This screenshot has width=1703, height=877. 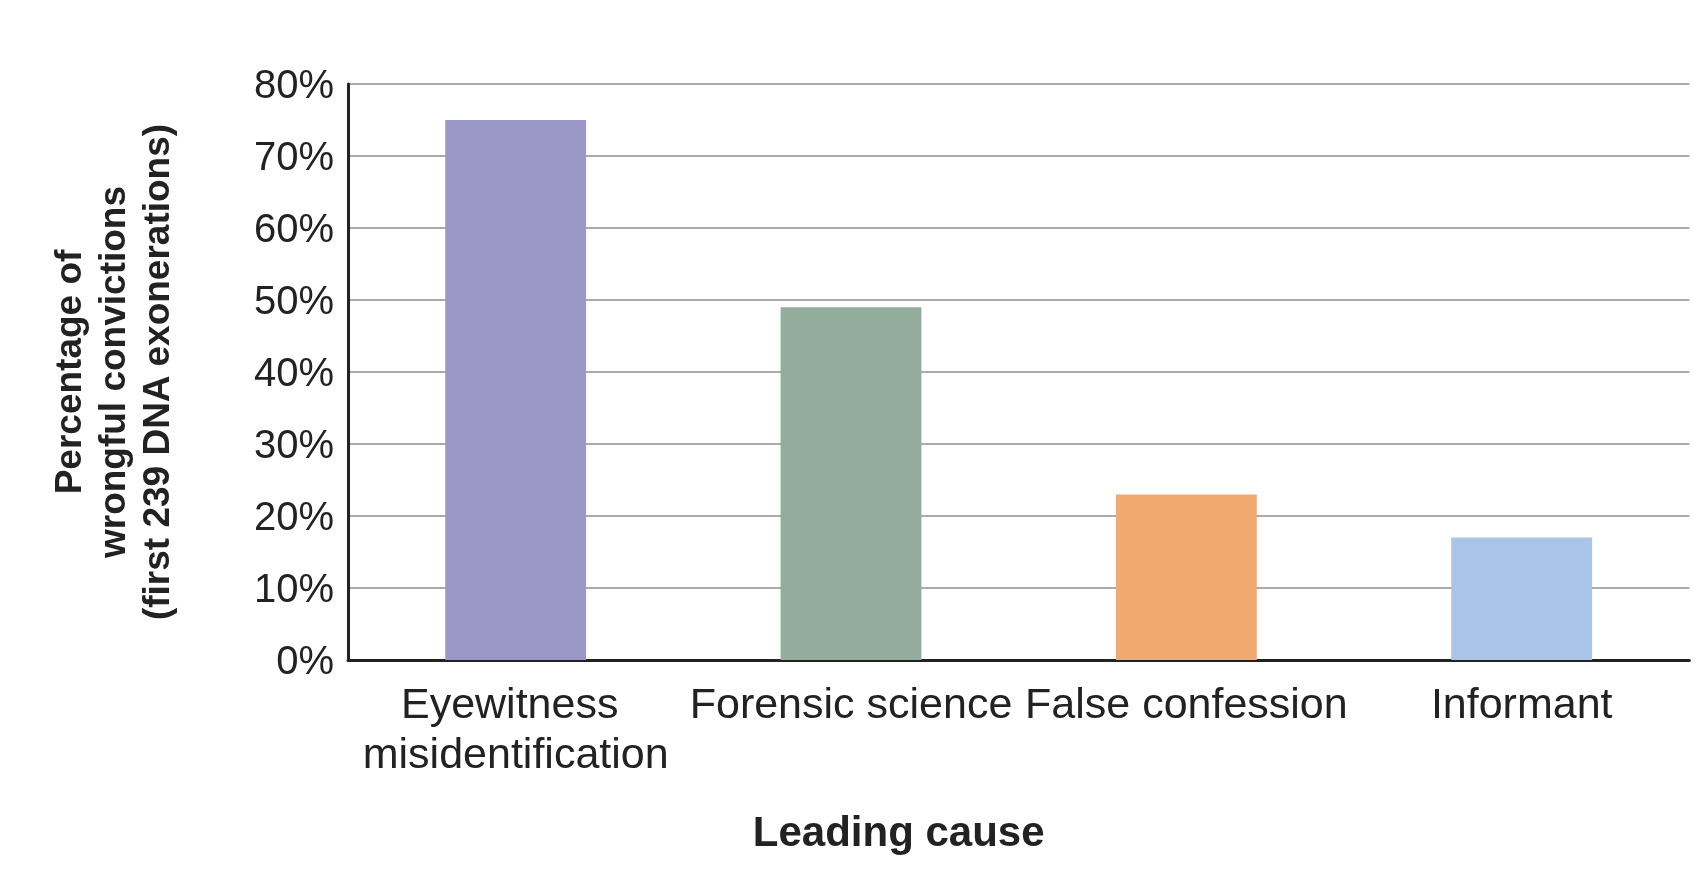 What do you see at coordinates (293, 516) in the screenshot?
I see `y-tick-label: 20%` at bounding box center [293, 516].